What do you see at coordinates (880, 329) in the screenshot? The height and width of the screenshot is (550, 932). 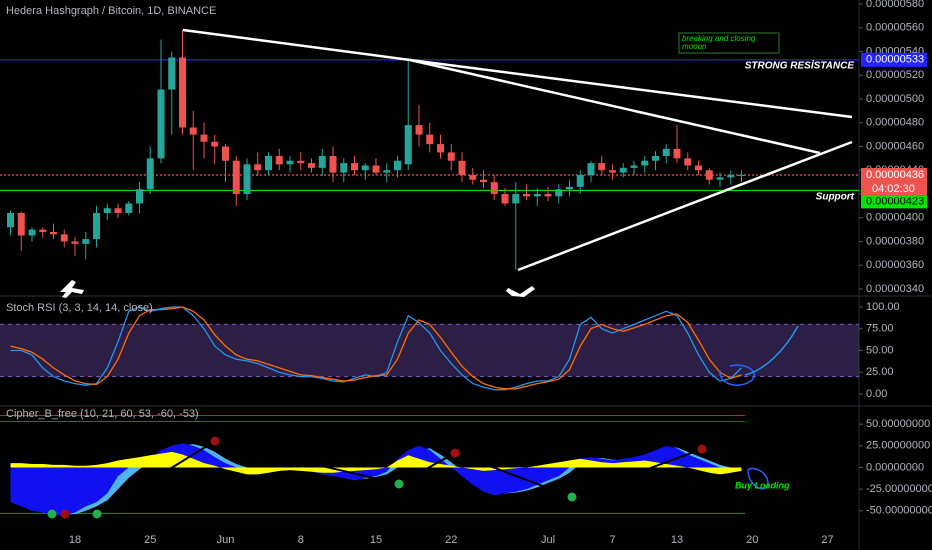 I see `y-tick-label: 75.00` at bounding box center [880, 329].